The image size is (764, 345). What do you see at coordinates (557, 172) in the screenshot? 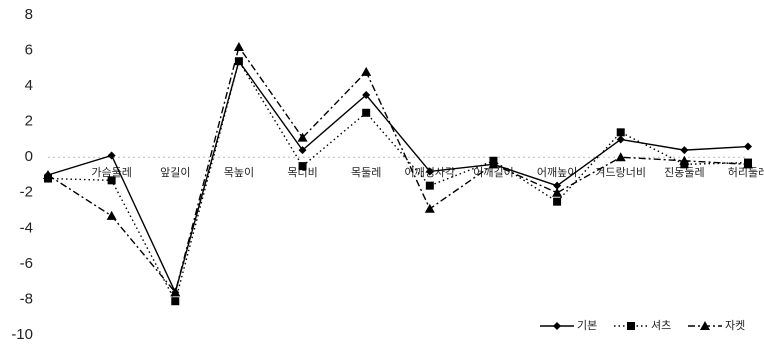
I see `x-tick-label: 어깨높이` at bounding box center [557, 172].